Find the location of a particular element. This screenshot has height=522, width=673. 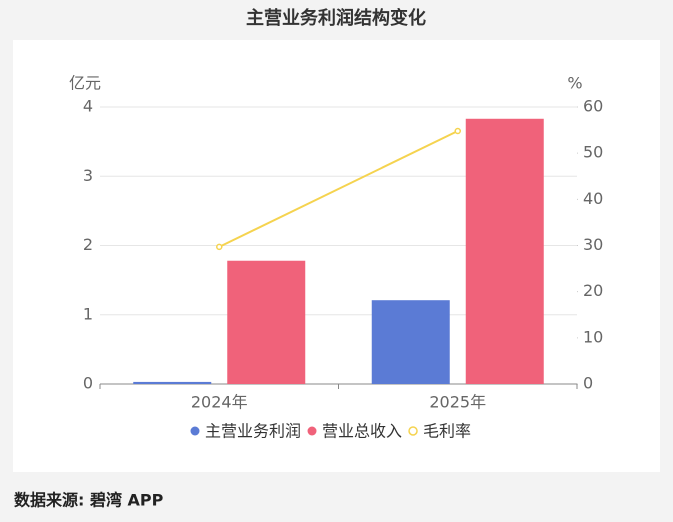

y2-tick-label: 40 is located at coordinates (593, 198).